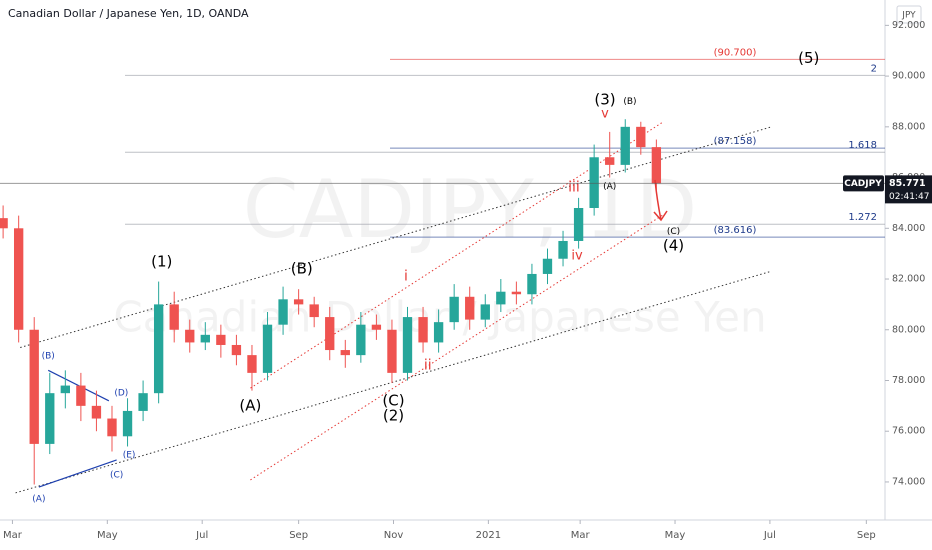 This screenshot has height=550, width=932. I want to click on symbol-tag-label: CADJPY, so click(863, 184).